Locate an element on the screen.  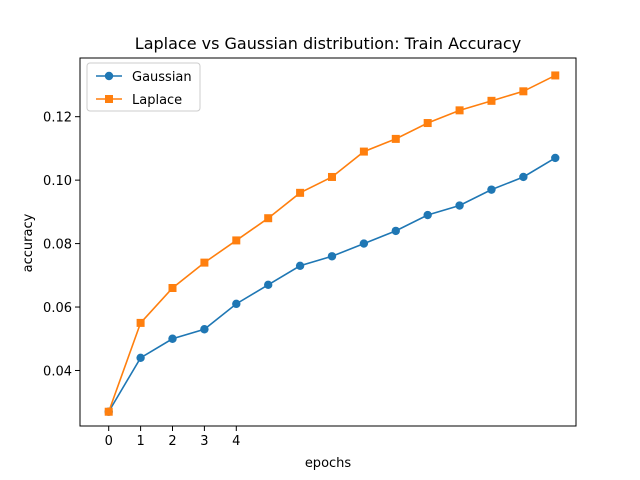
legend-laplace-marker is located at coordinates (109, 99).